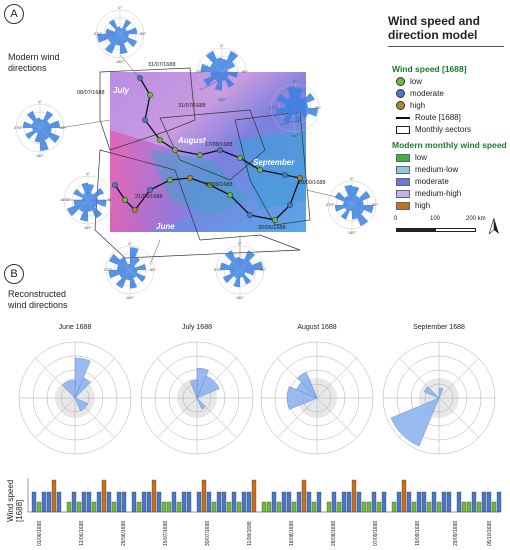 The height and width of the screenshot is (550, 510). I want to click on rose-title-june: June 1688, so click(75, 327).